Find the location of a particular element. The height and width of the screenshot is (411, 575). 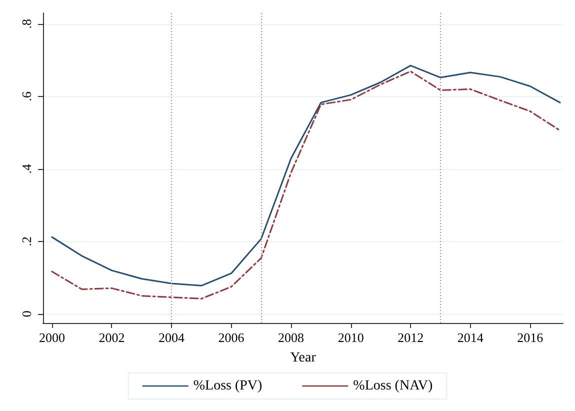

x-tick-label: 2012 is located at coordinates (411, 337).